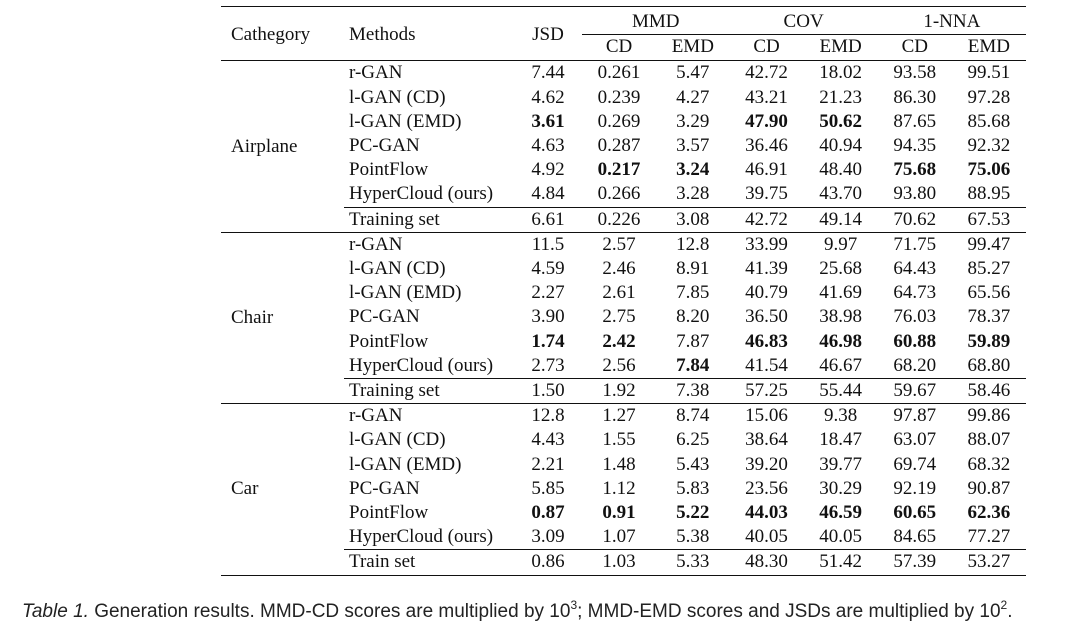  I want to click on metric-cell: 5.38, so click(693, 537).